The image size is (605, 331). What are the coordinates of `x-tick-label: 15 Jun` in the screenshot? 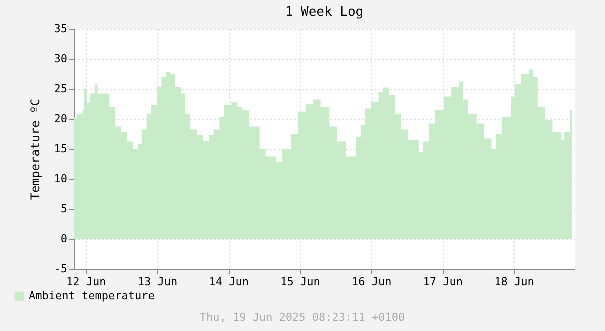 It's located at (300, 282).